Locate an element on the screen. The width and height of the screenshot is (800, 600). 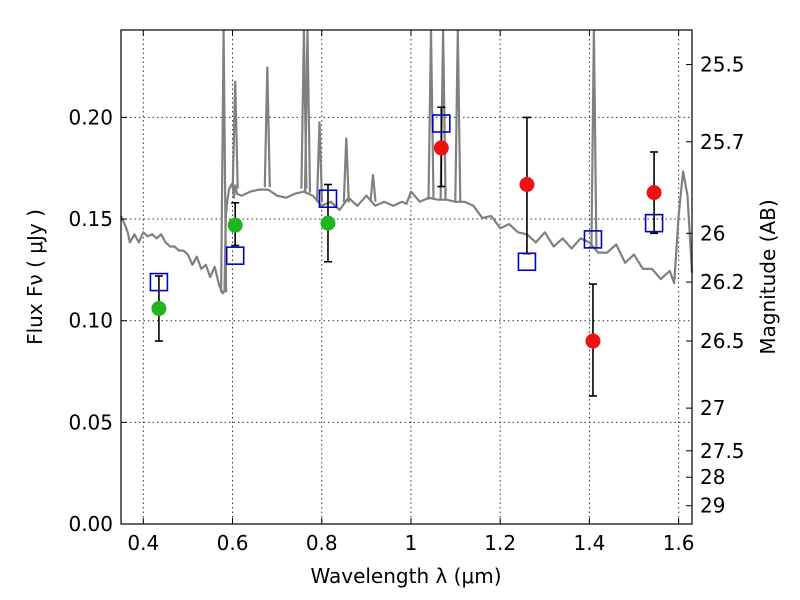
y-axis-title: Flux Fν ( μJy ) is located at coordinates (35, 277).